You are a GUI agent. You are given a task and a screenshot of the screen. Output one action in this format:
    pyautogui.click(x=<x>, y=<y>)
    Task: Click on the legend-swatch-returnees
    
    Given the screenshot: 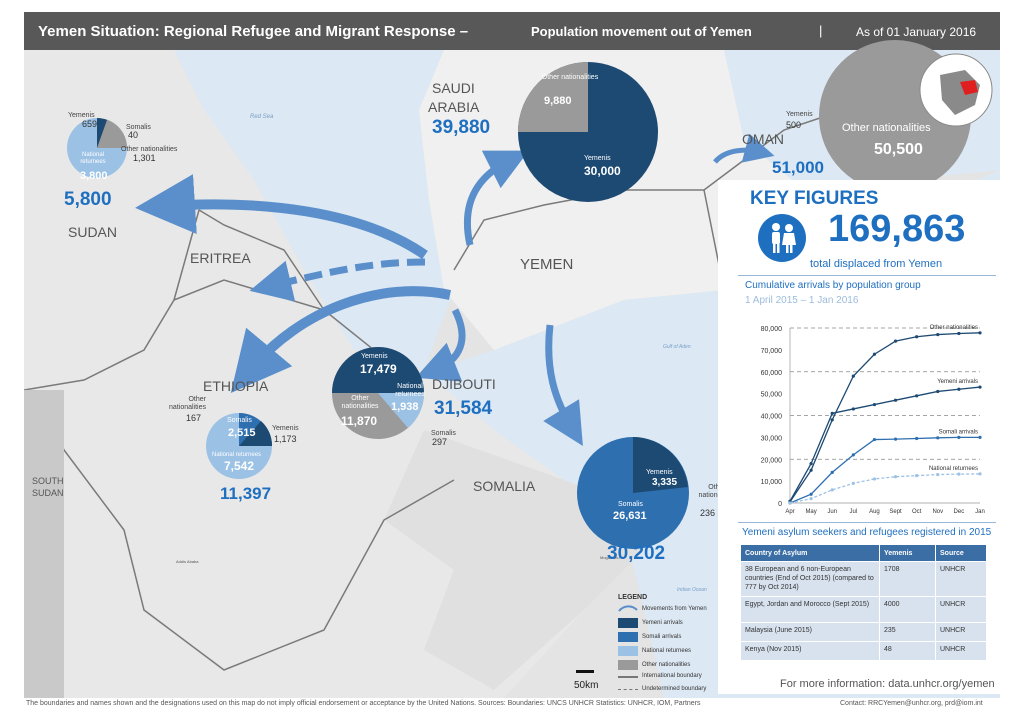 What is the action you would take?
    pyautogui.click(x=628, y=651)
    